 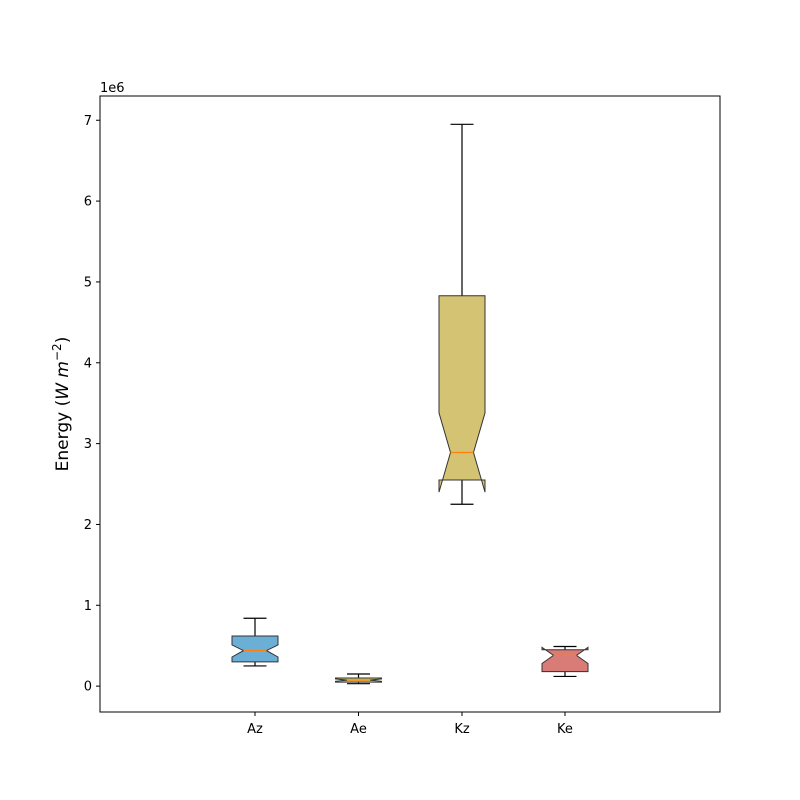 I want to click on y-tick-label: 6, so click(x=88, y=202).